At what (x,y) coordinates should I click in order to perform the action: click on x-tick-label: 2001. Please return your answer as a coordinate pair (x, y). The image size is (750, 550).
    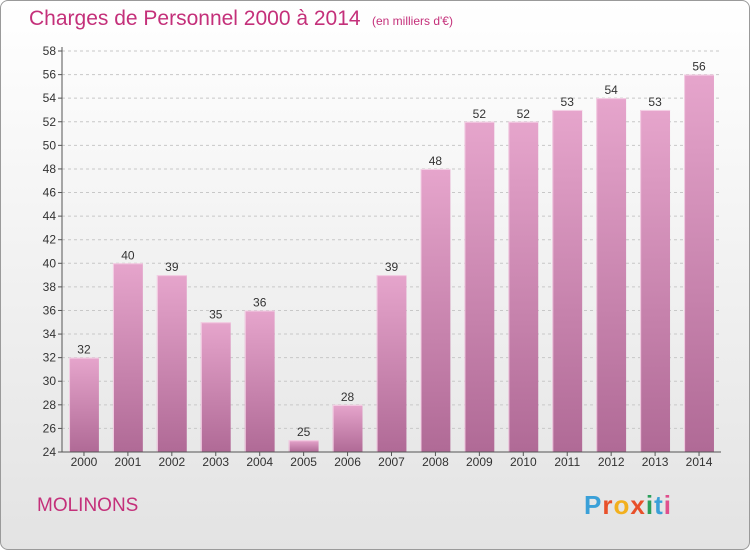
    Looking at the image, I should click on (128, 462).